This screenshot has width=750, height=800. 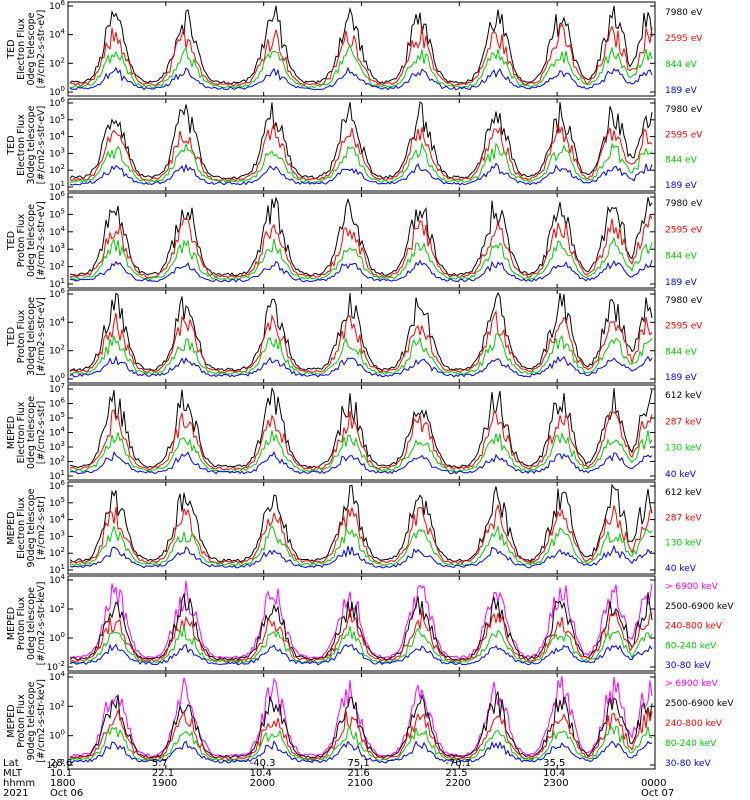 I want to click on xaxis-value: 1900, so click(x=164, y=783).